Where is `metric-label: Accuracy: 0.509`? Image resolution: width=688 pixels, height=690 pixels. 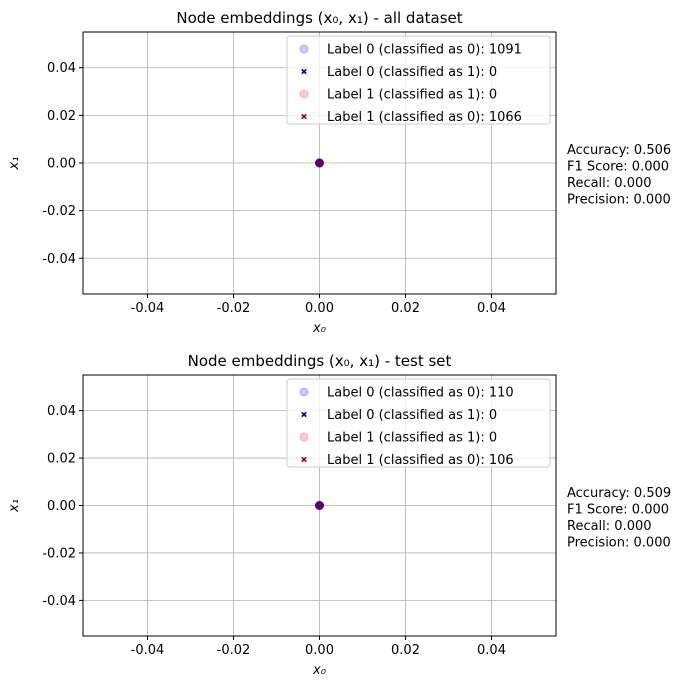 metric-label: Accuracy: 0.509 is located at coordinates (619, 493).